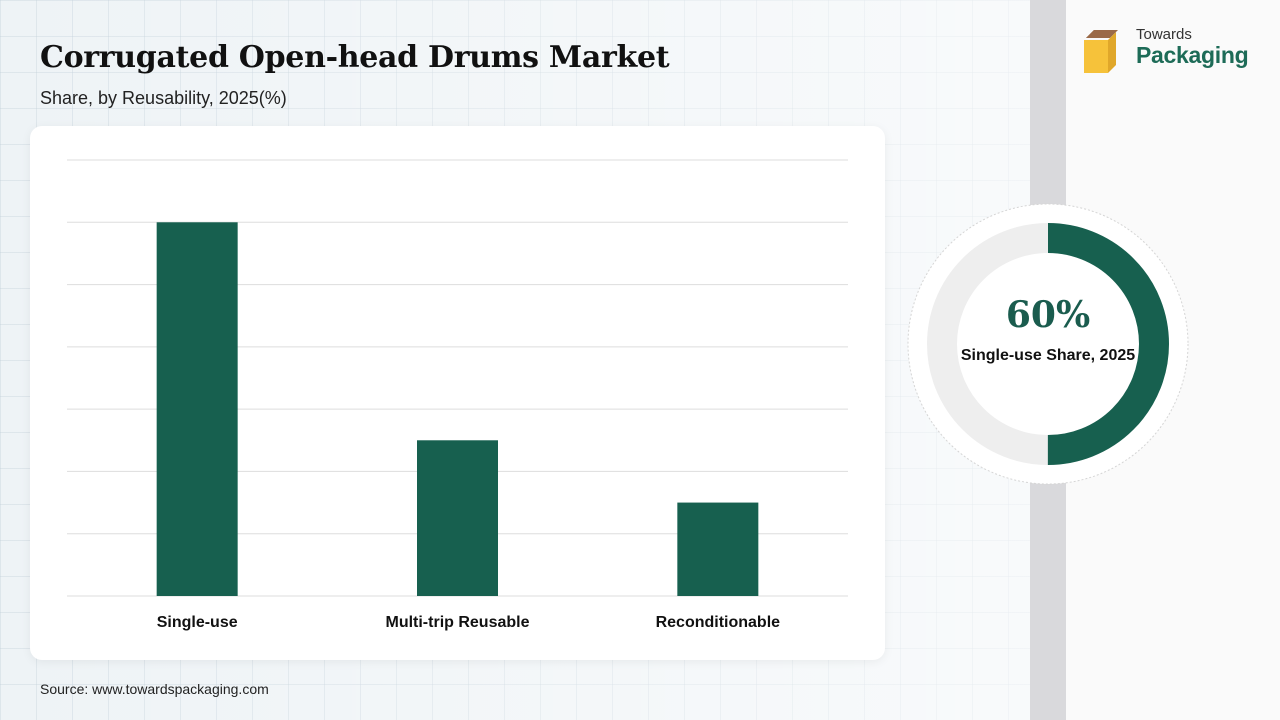 The height and width of the screenshot is (720, 1280). Describe the element at coordinates (457, 518) in the screenshot. I see `bar-multi-trip-reusable` at that location.